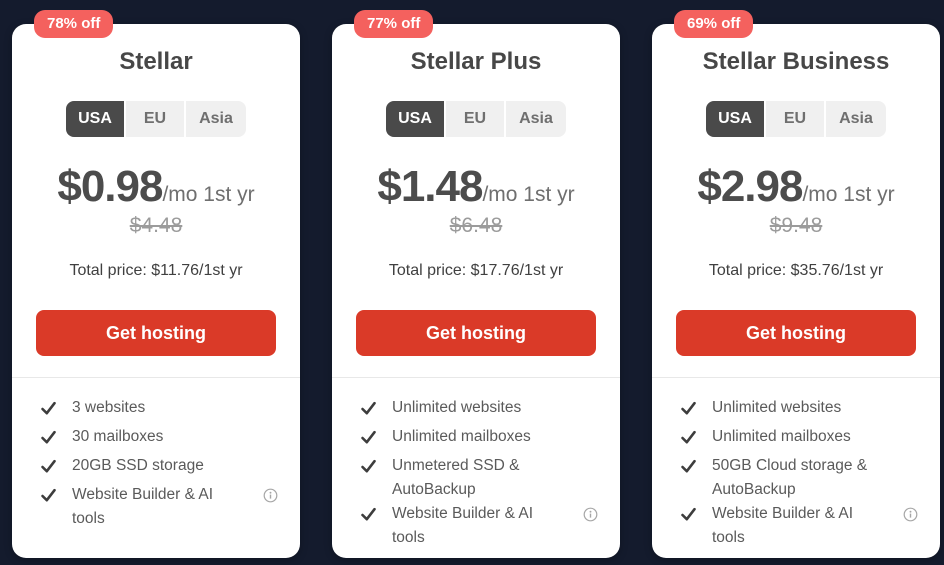 This screenshot has height=565, width=944. What do you see at coordinates (796, 270) in the screenshot?
I see `total-price: Total price: $35.76/1st yr` at bounding box center [796, 270].